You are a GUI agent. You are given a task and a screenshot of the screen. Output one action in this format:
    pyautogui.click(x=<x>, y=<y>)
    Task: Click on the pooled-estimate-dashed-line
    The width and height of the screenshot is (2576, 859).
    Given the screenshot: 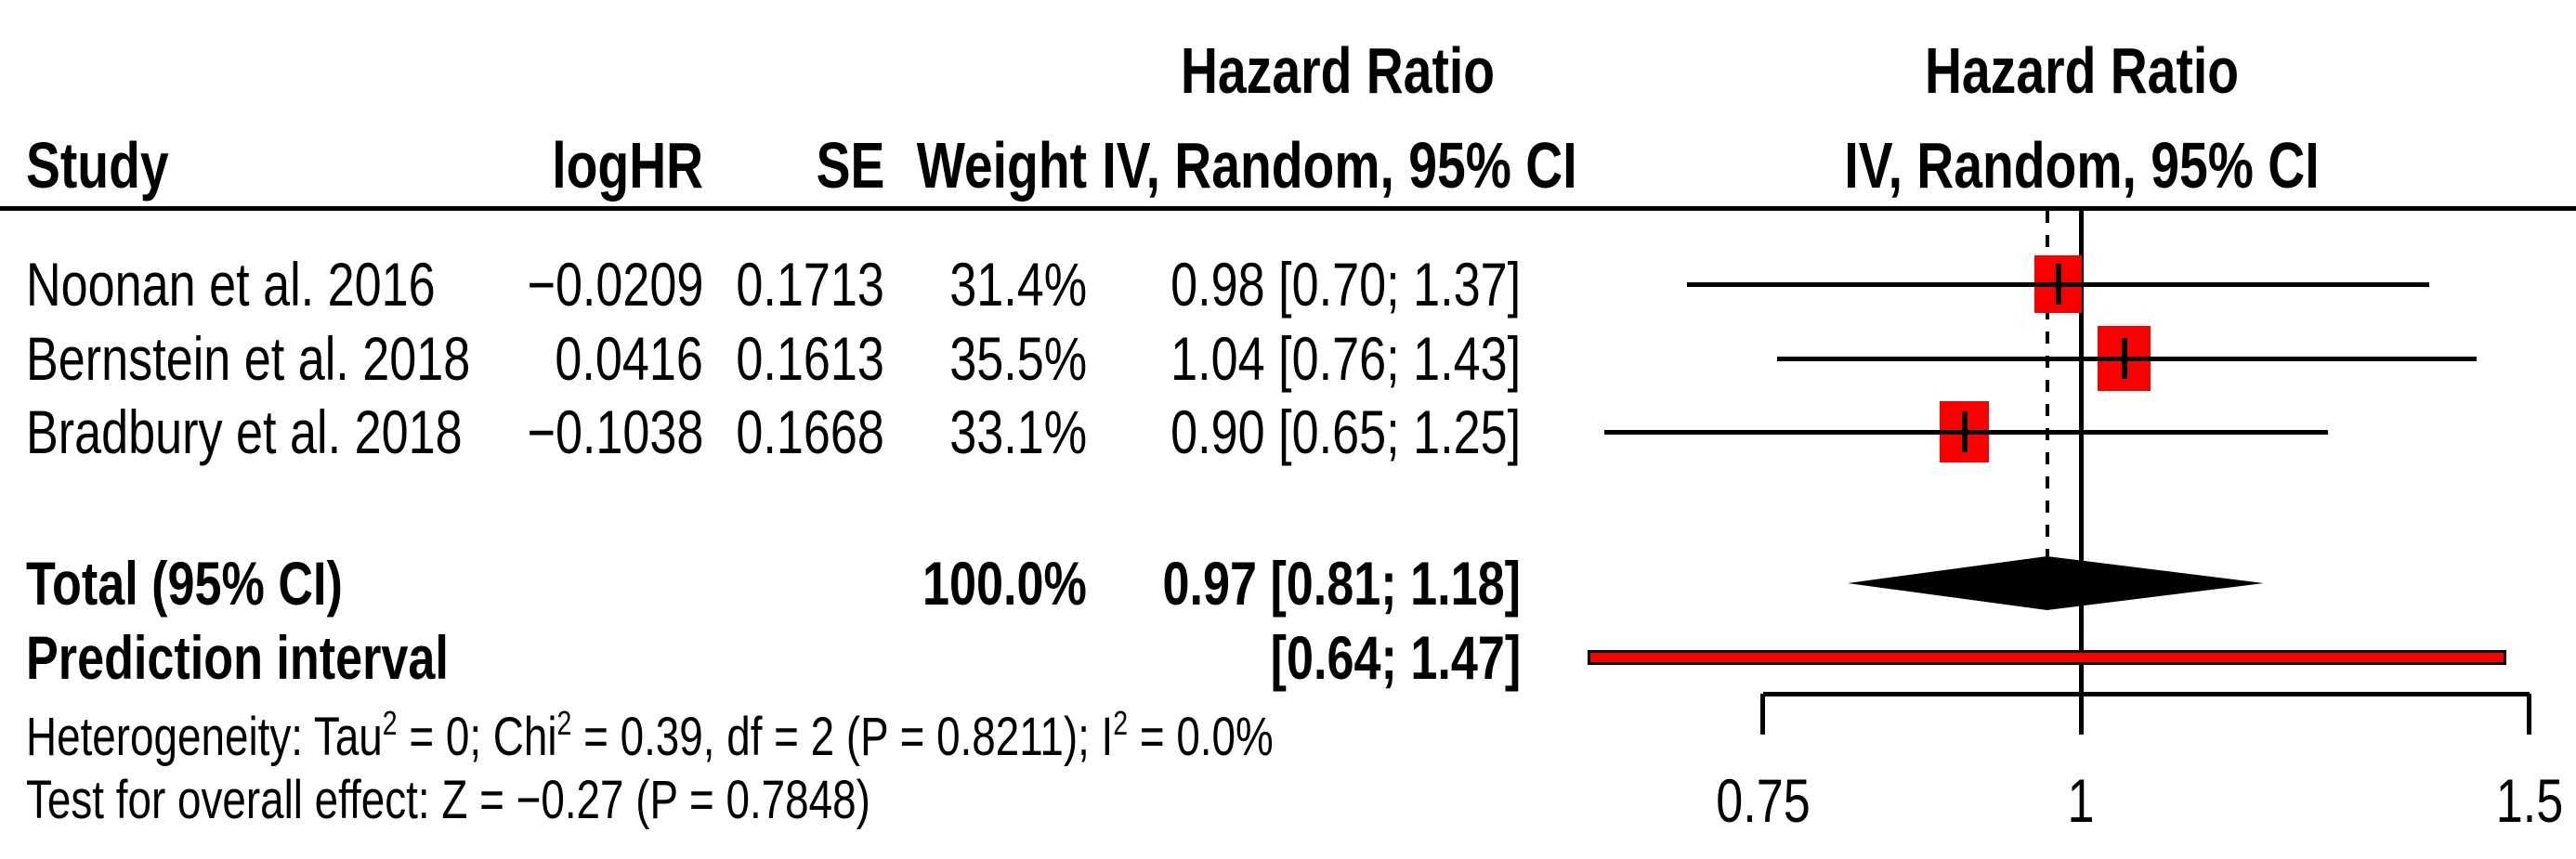 What is the action you would take?
    pyautogui.click(x=2047, y=383)
    